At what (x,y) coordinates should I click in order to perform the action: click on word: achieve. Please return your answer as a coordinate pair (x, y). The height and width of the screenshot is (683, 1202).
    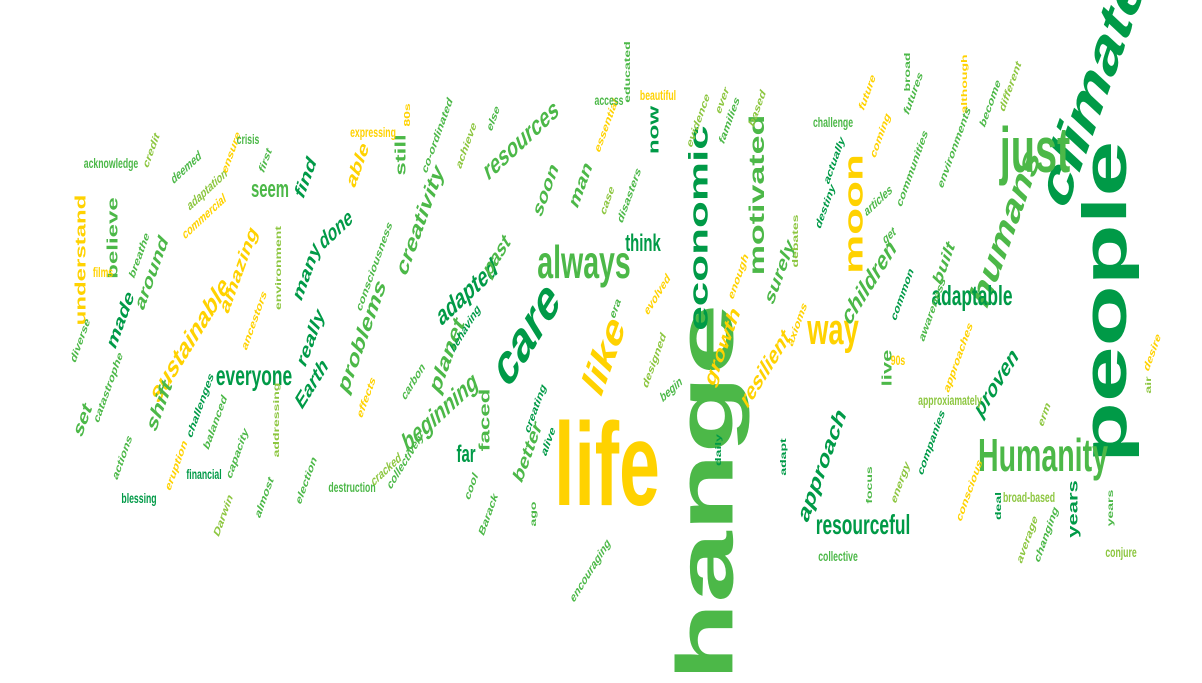
    Looking at the image, I should click on (466, 145).